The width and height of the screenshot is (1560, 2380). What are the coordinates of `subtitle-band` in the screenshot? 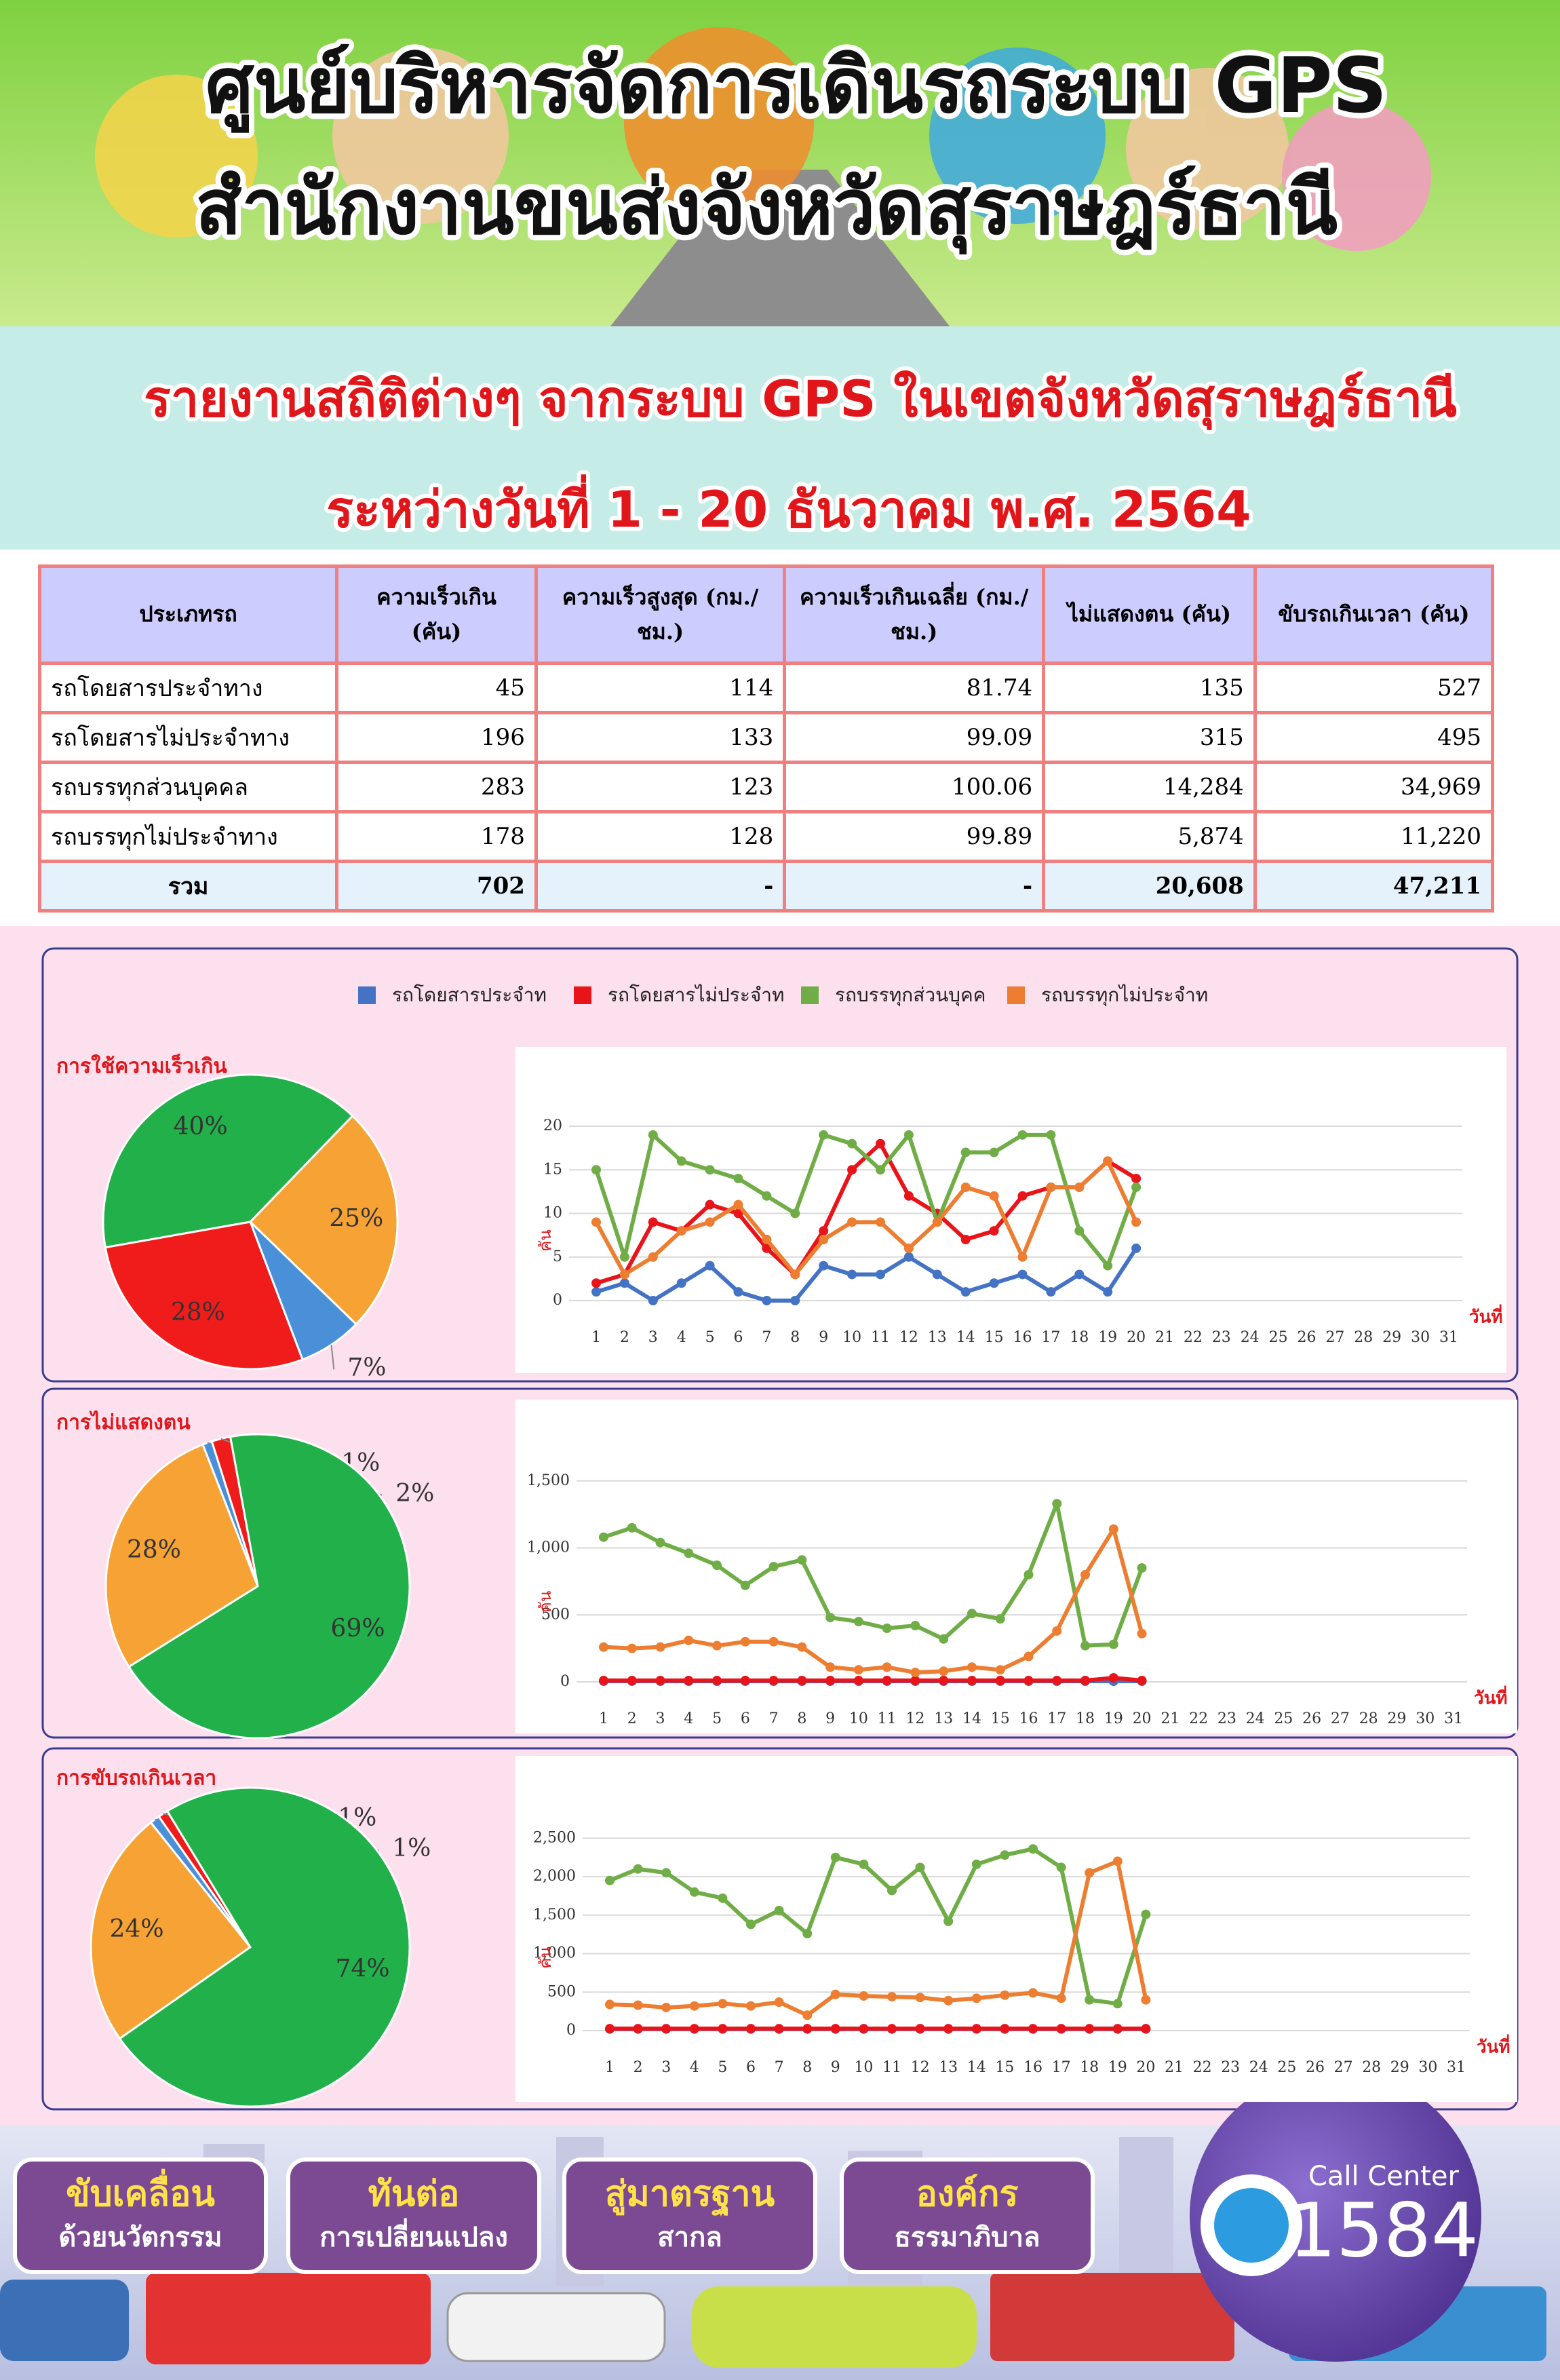 It's located at (780, 438).